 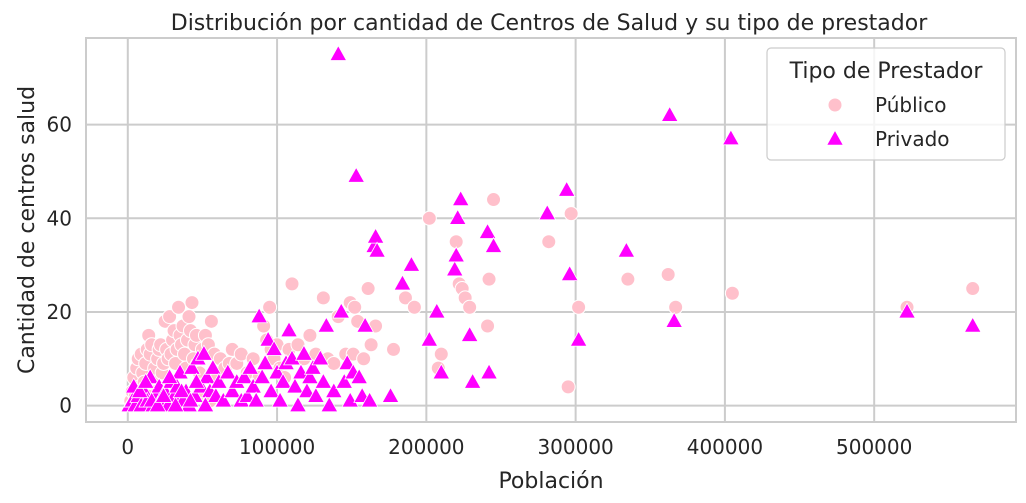 What do you see at coordinates (575, 447) in the screenshot?
I see `x-tick-label: 300000` at bounding box center [575, 447].